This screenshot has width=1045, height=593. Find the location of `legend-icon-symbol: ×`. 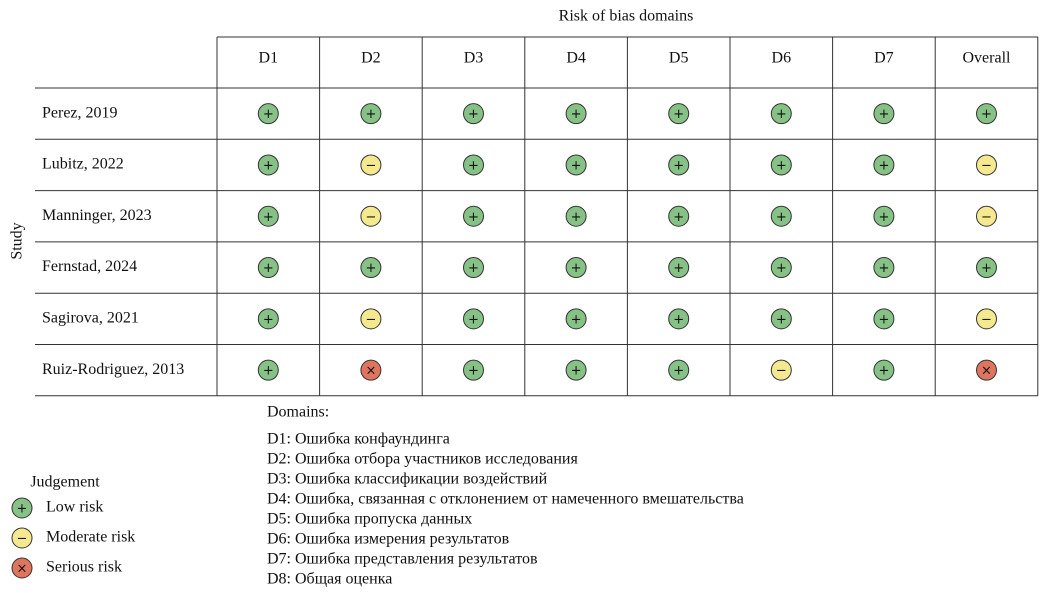

legend-icon-symbol: × is located at coordinates (22, 569).